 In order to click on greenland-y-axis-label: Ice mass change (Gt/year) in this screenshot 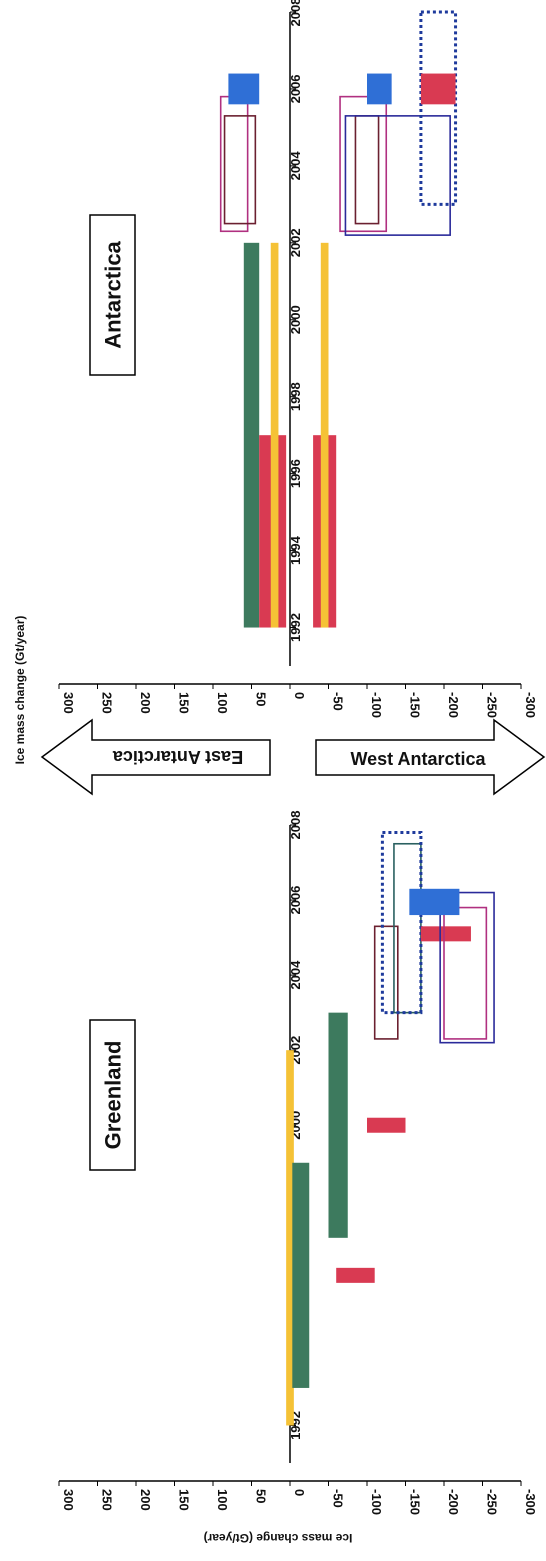, I will do `click(278, 1538)`.